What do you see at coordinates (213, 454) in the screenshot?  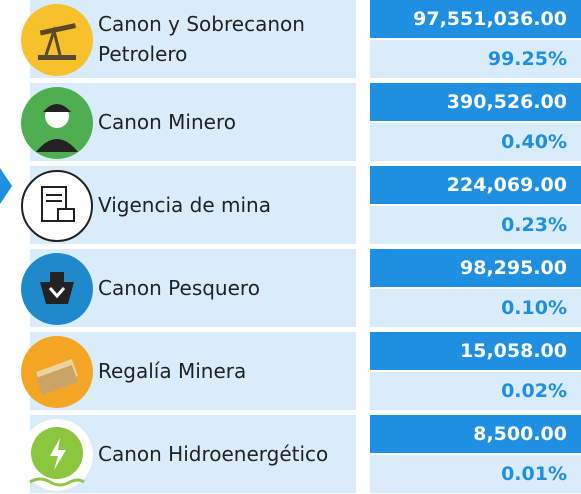 I see `label: Canon Hidroenergético` at bounding box center [213, 454].